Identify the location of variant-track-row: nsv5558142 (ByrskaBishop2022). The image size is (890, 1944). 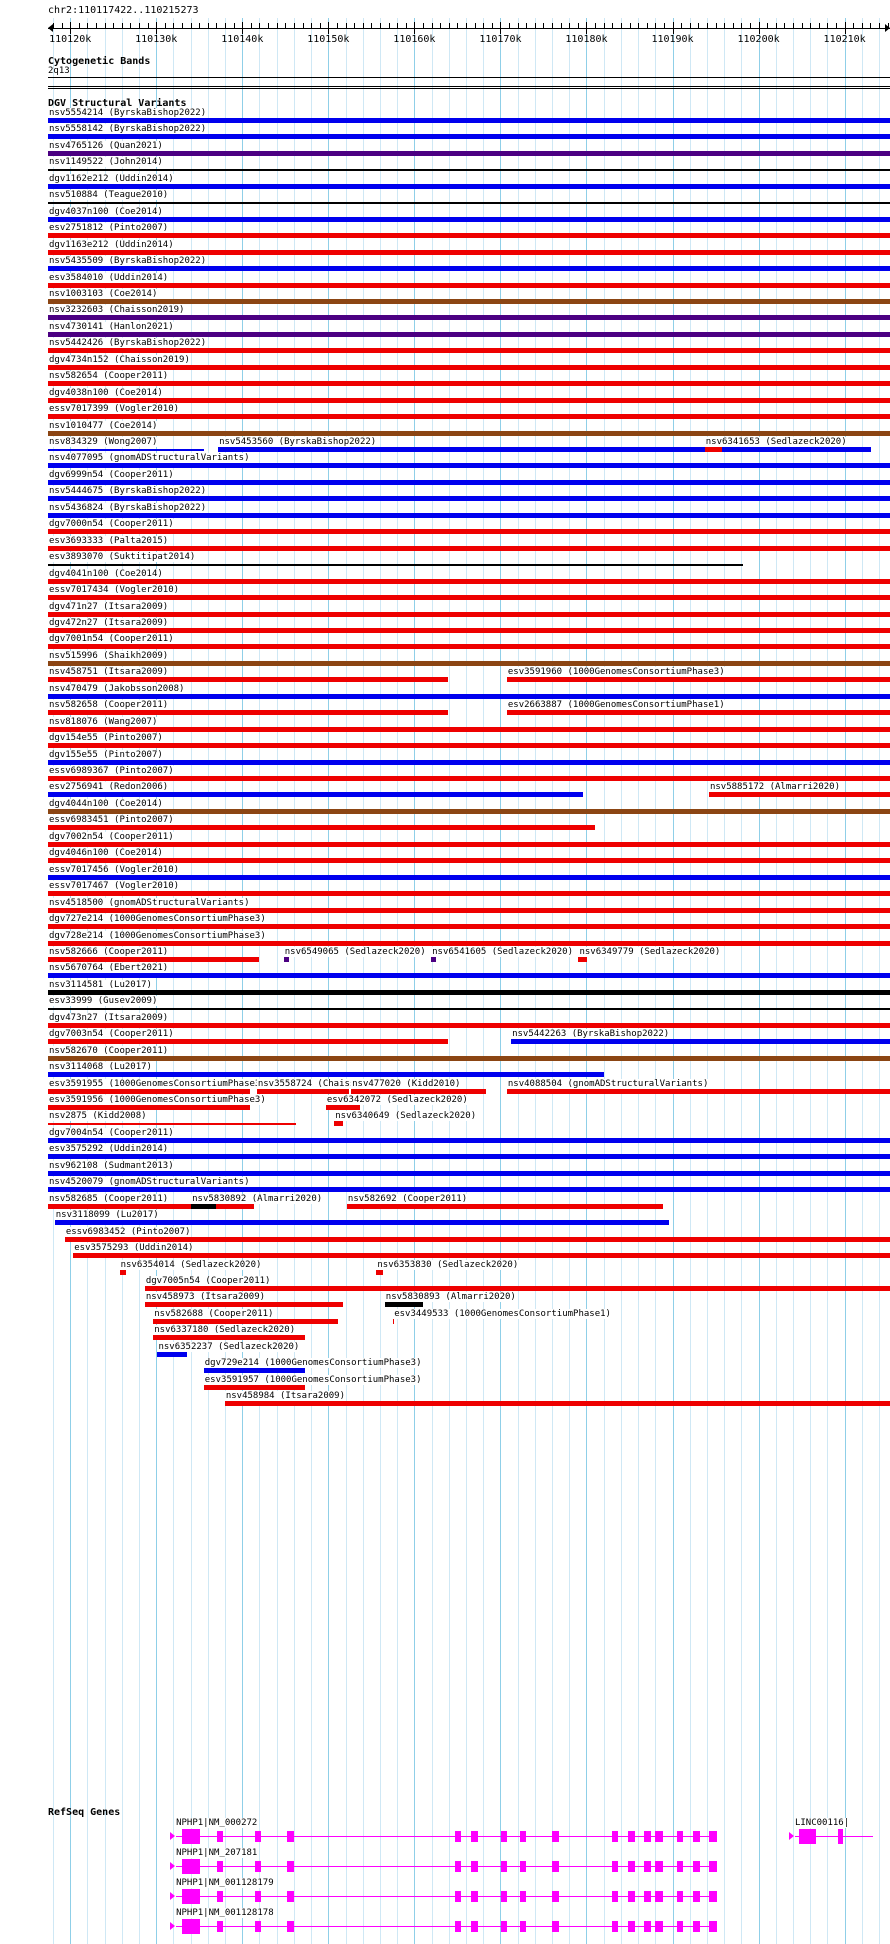
(445, 132).